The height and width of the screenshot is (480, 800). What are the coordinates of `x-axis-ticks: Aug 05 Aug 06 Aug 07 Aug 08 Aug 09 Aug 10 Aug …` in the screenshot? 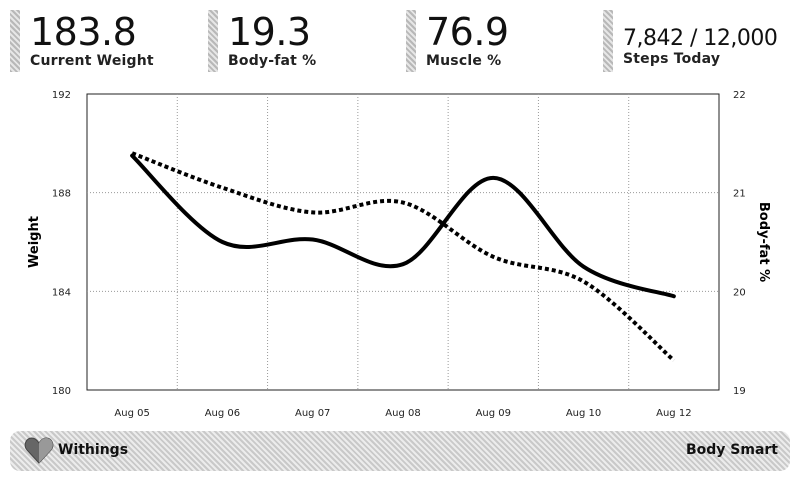 It's located at (402, 413).